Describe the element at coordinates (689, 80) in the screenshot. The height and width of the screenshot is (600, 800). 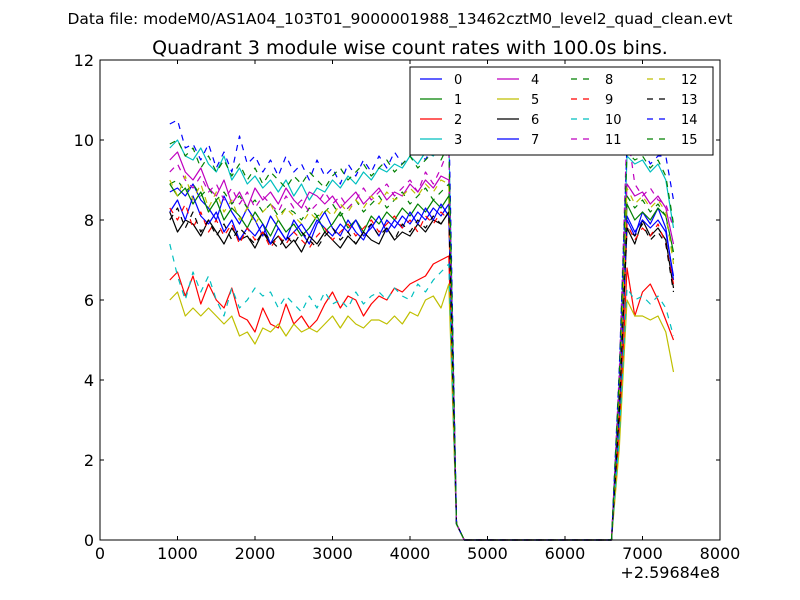
I see `legend-label-12: 12` at that location.